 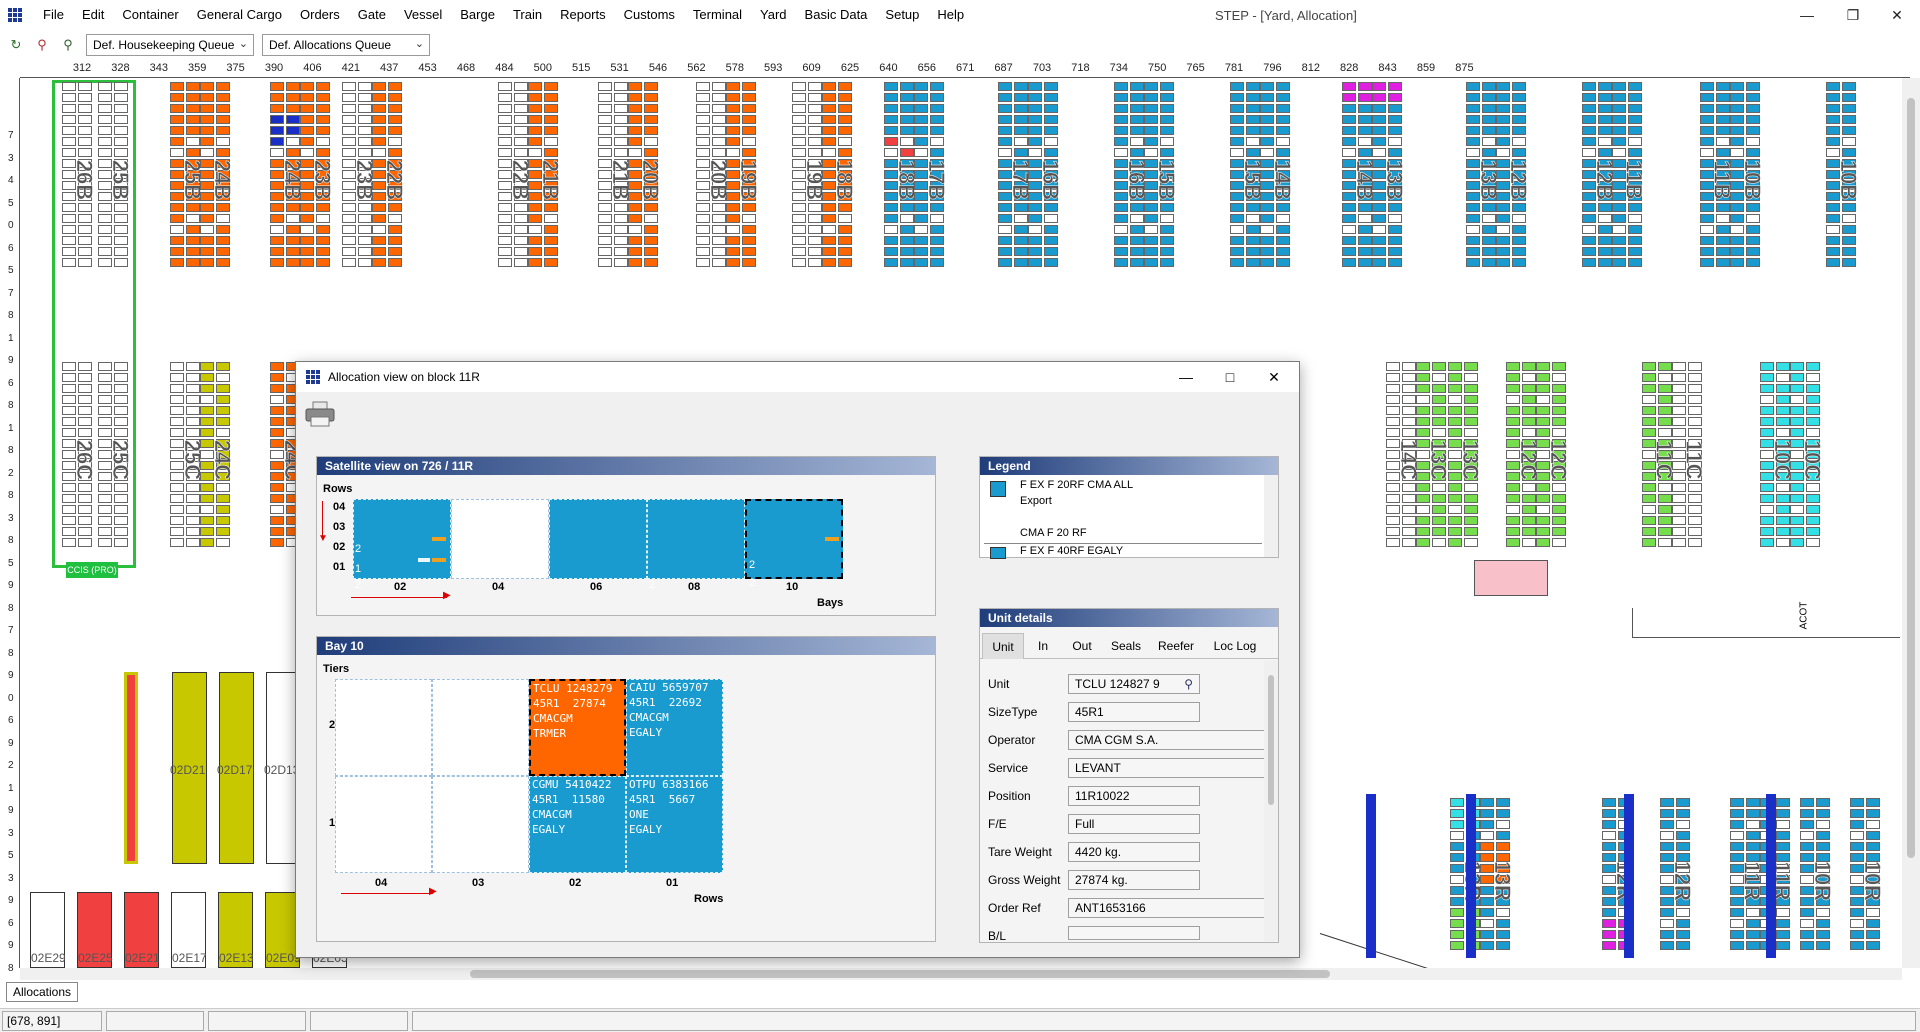 I want to click on selection-box, so click(x=1511, y=578).